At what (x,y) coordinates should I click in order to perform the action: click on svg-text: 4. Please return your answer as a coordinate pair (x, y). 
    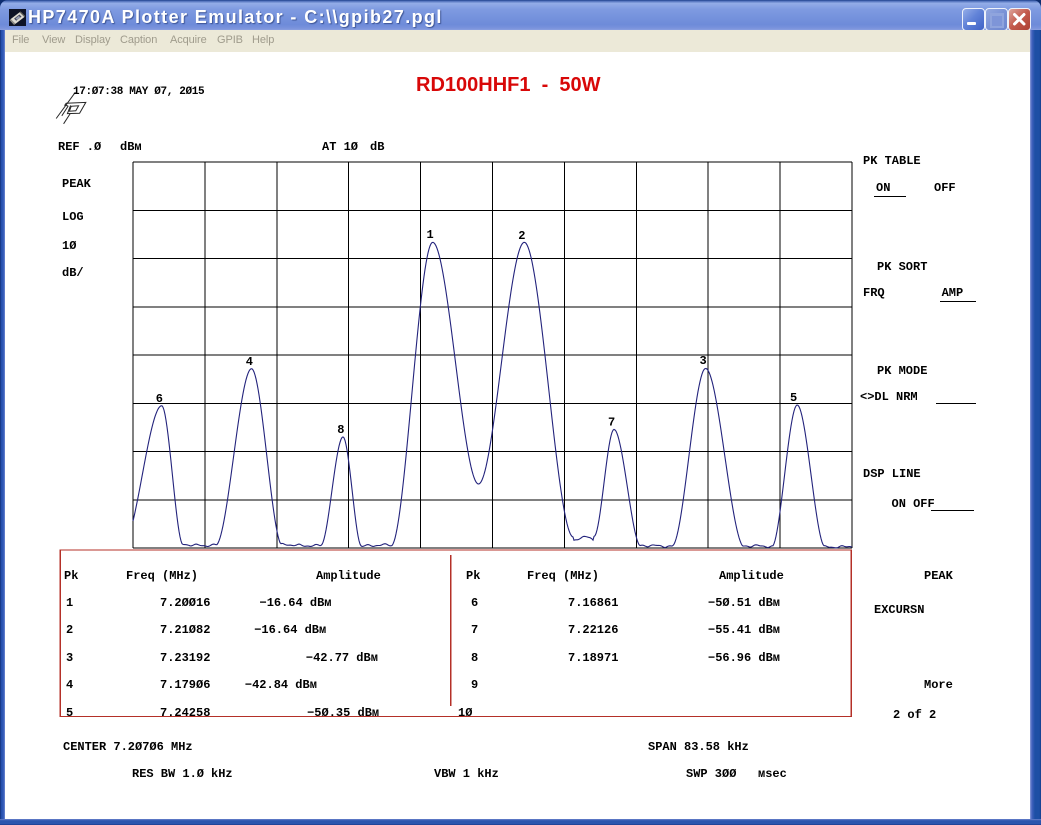
    Looking at the image, I should click on (249, 362).